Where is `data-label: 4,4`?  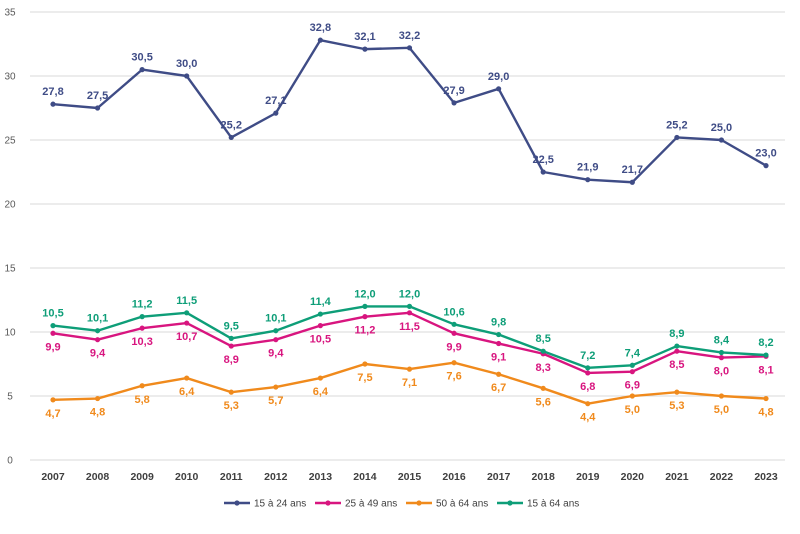
data-label: 4,4 is located at coordinates (588, 418).